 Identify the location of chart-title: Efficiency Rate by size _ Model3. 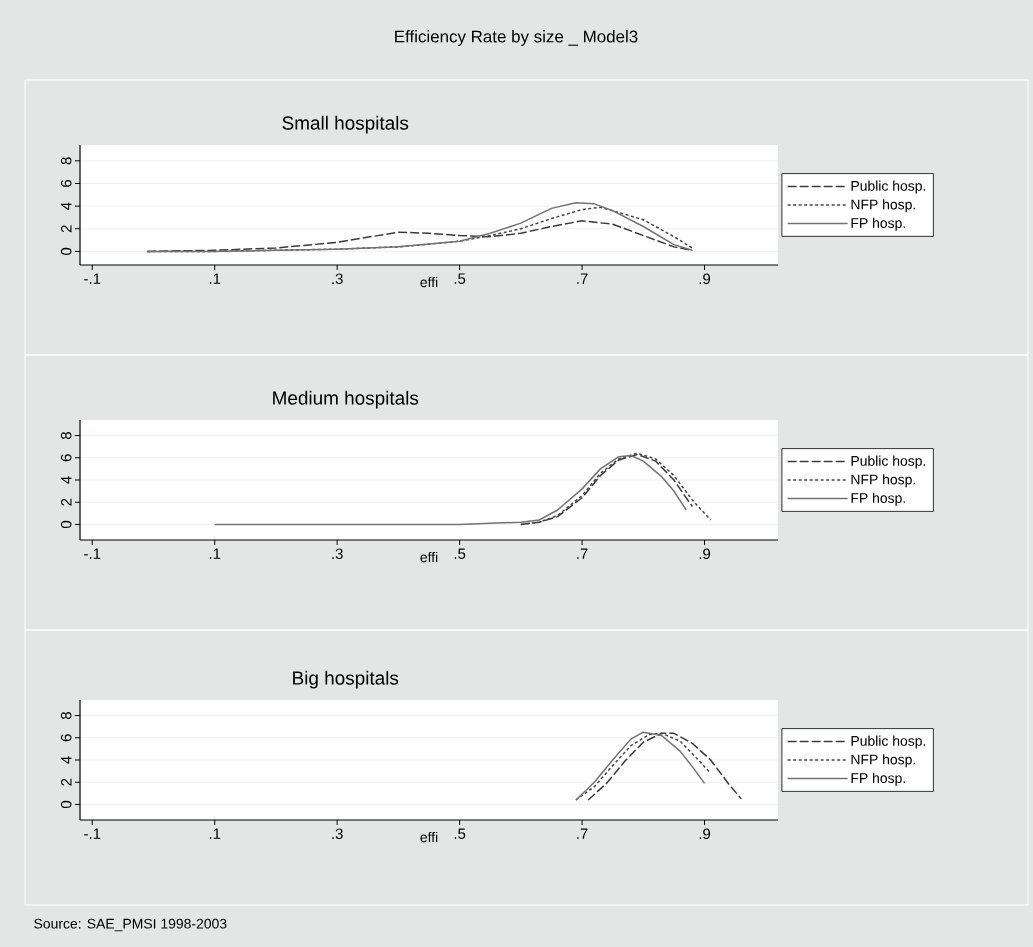
(516, 38).